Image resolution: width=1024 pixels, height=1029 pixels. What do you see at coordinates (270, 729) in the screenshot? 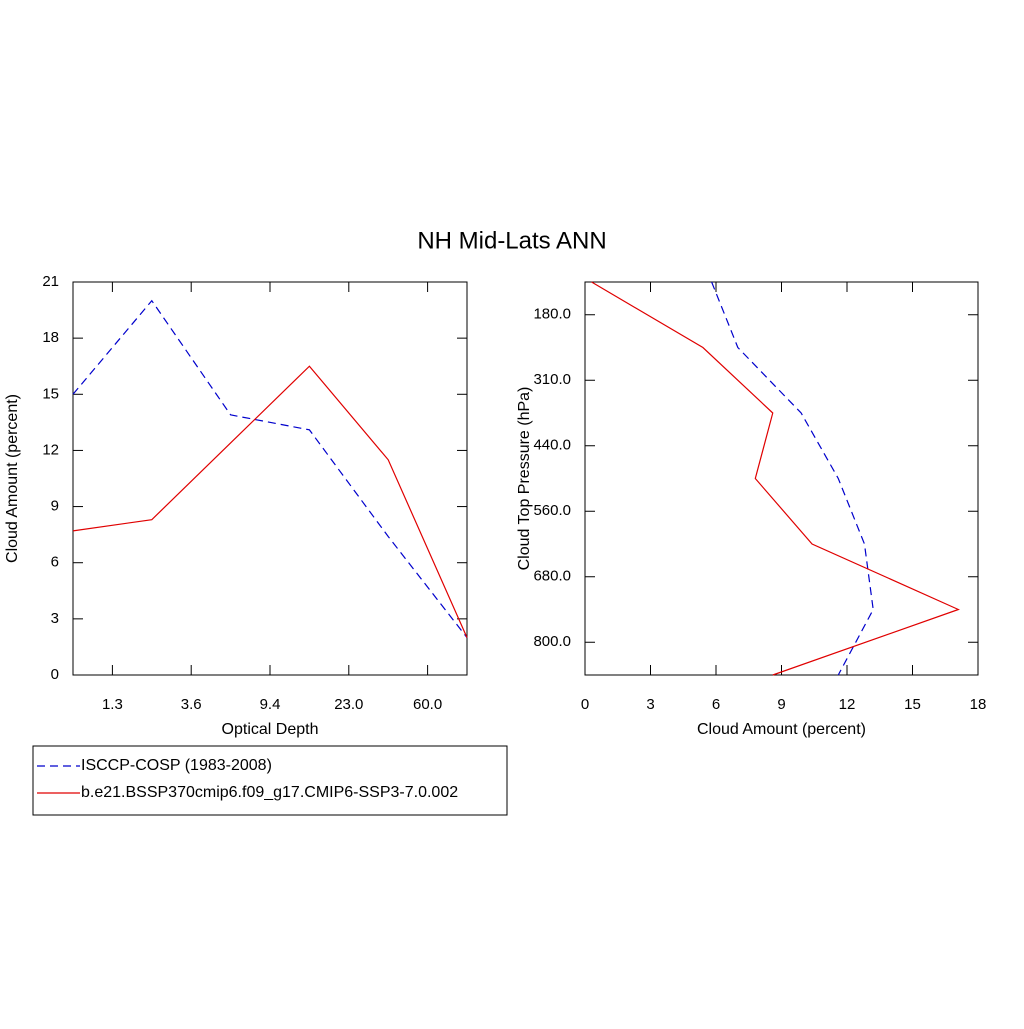
I see `x-axis-label: Optical Depth` at bounding box center [270, 729].